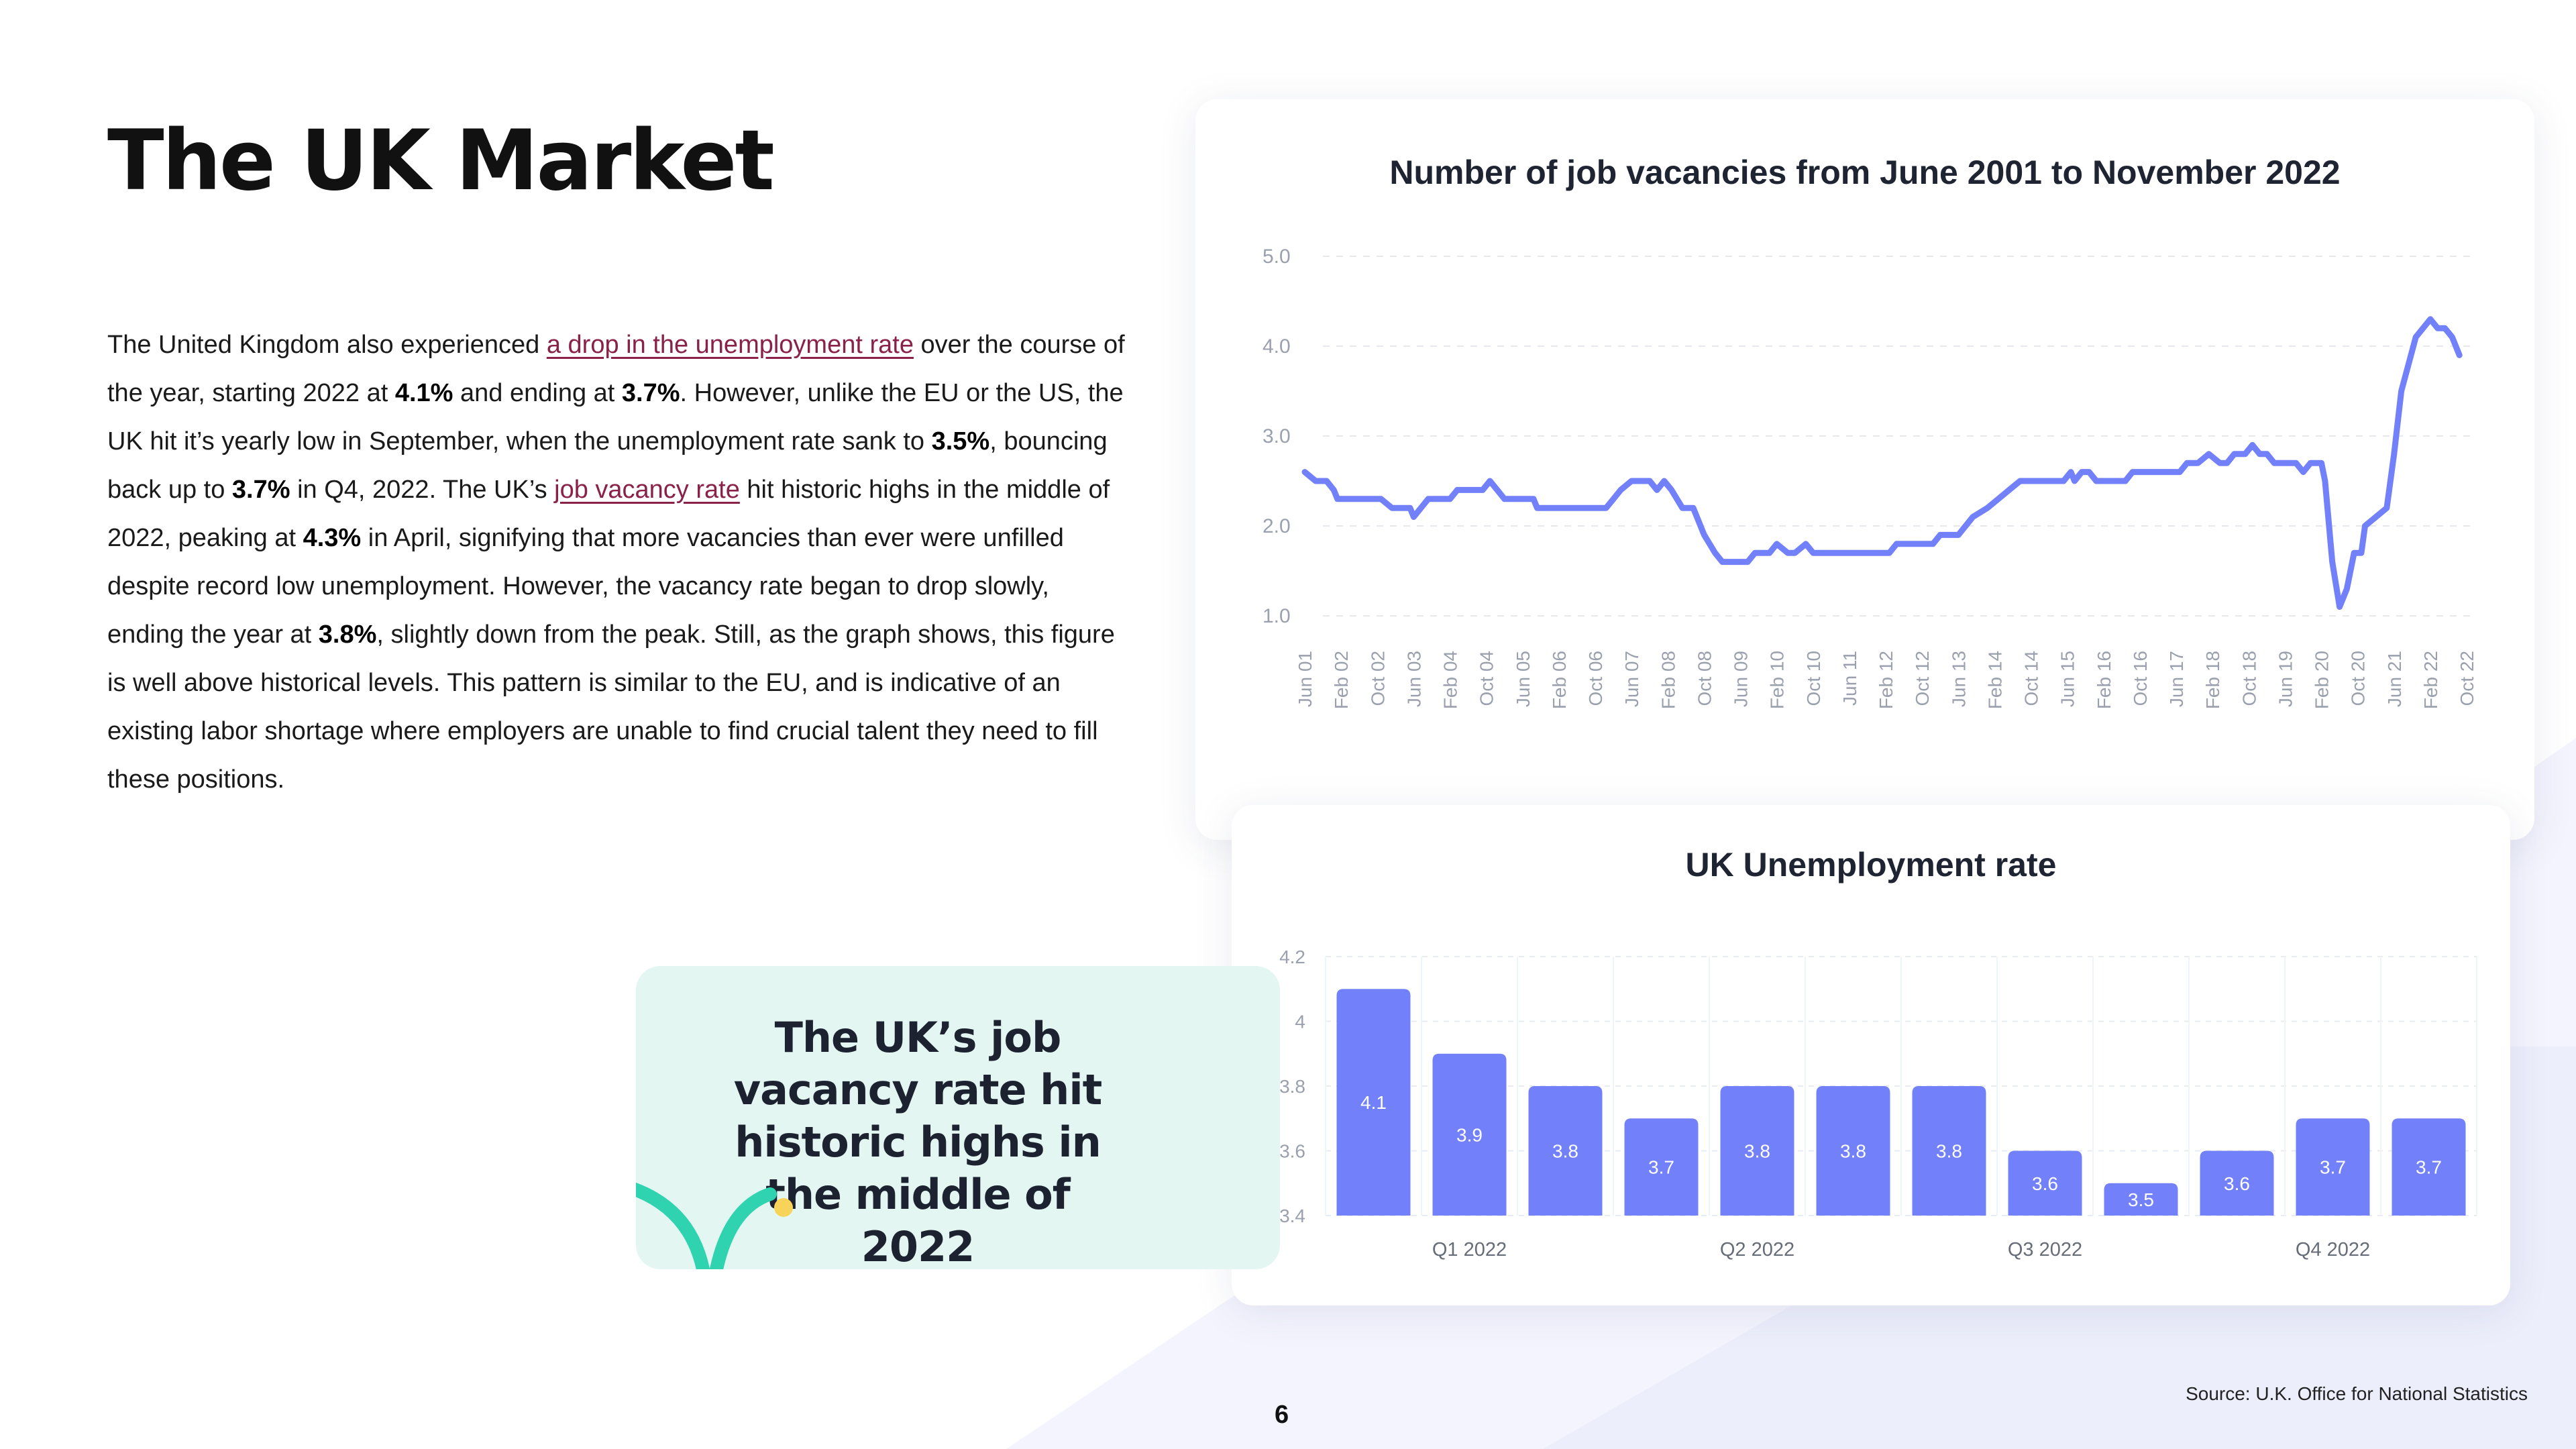  I want to click on bar-value-label: 3.5, so click(2141, 1199).